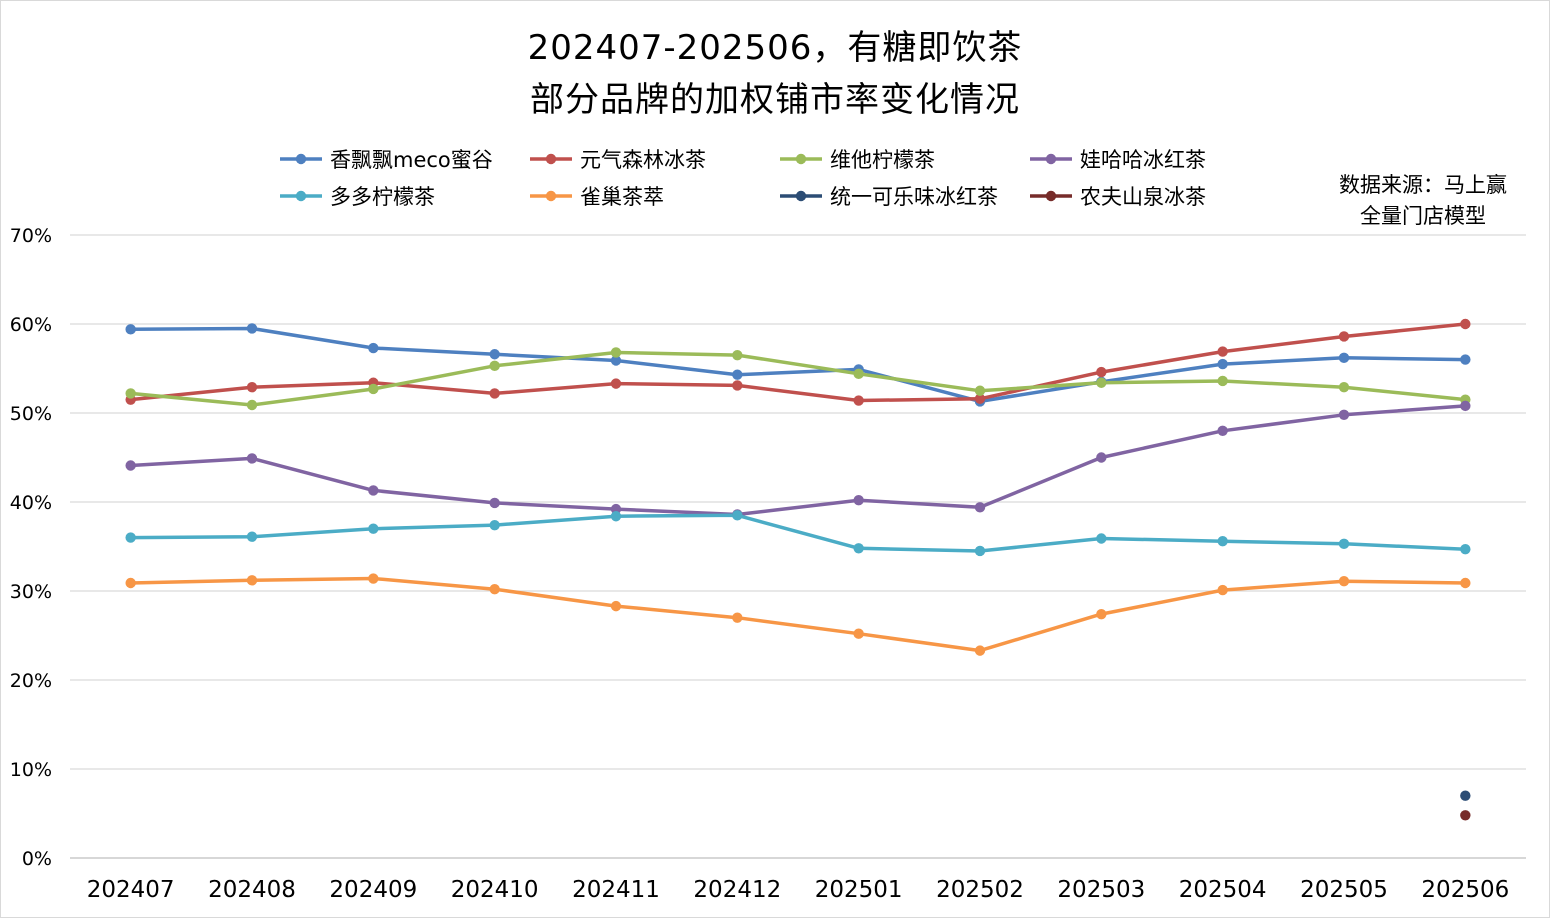  What do you see at coordinates (1423, 185) in the screenshot?
I see `data-source-line-1: 数据来源：马上赢` at bounding box center [1423, 185].